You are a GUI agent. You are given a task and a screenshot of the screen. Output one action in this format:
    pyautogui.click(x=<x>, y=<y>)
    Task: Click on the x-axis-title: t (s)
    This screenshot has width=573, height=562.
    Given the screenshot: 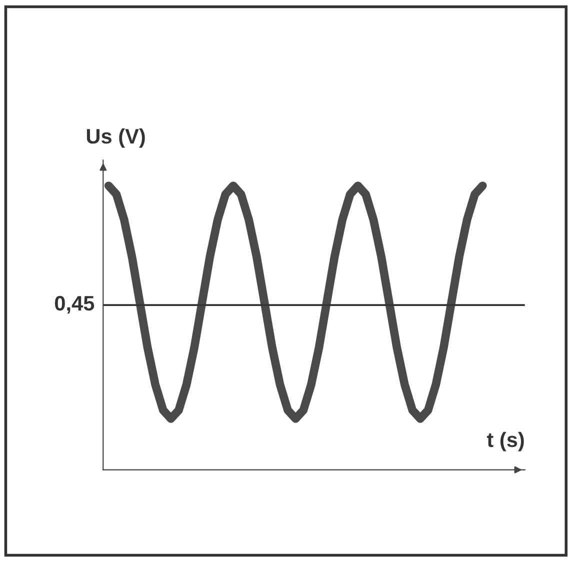 What is the action you would take?
    pyautogui.click(x=505, y=442)
    